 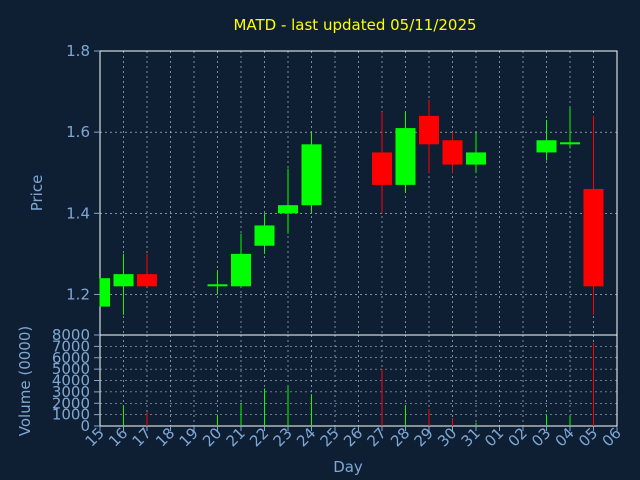 I want to click on x-tick-label: 17, so click(x=142, y=437).